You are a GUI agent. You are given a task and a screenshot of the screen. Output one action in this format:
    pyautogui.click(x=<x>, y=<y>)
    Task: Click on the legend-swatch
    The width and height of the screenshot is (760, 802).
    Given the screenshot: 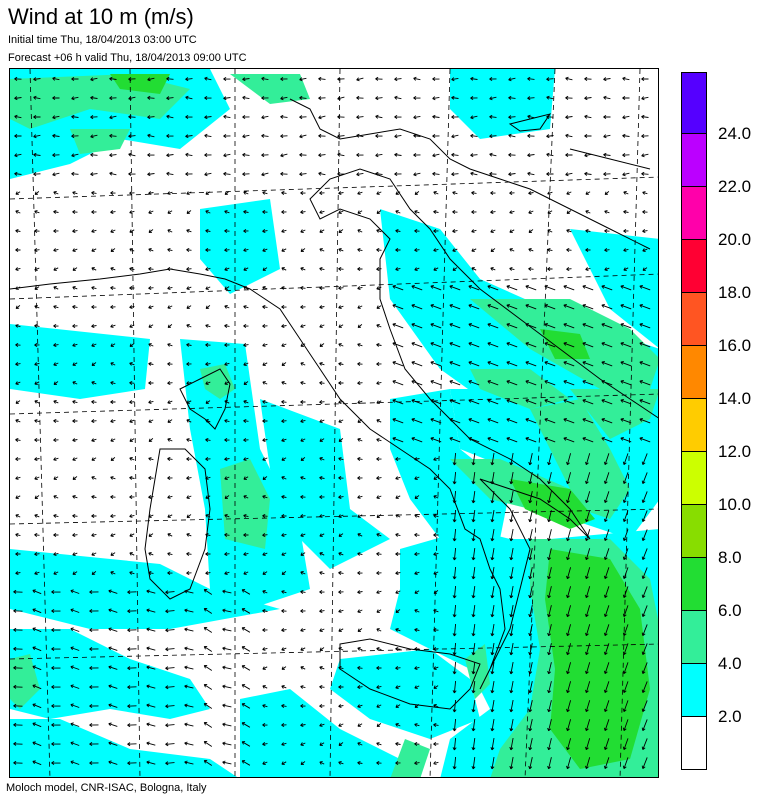 What is the action you would take?
    pyautogui.click(x=694, y=213)
    